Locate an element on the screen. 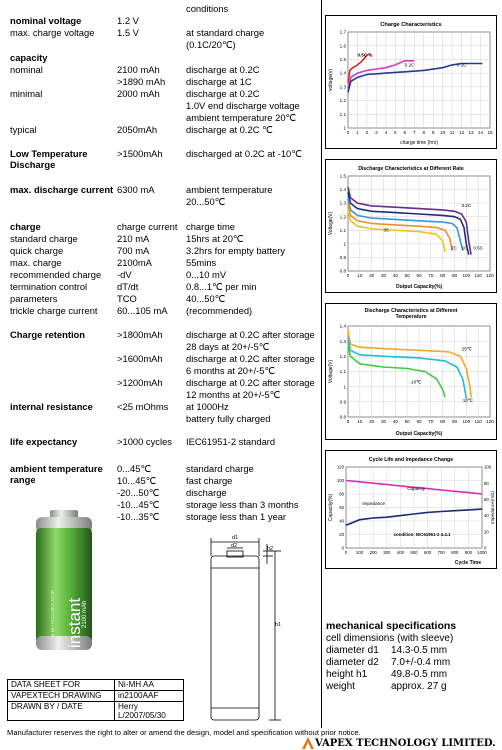 This screenshot has height=750, width=502. series-label: 10℃ is located at coordinates (468, 400).